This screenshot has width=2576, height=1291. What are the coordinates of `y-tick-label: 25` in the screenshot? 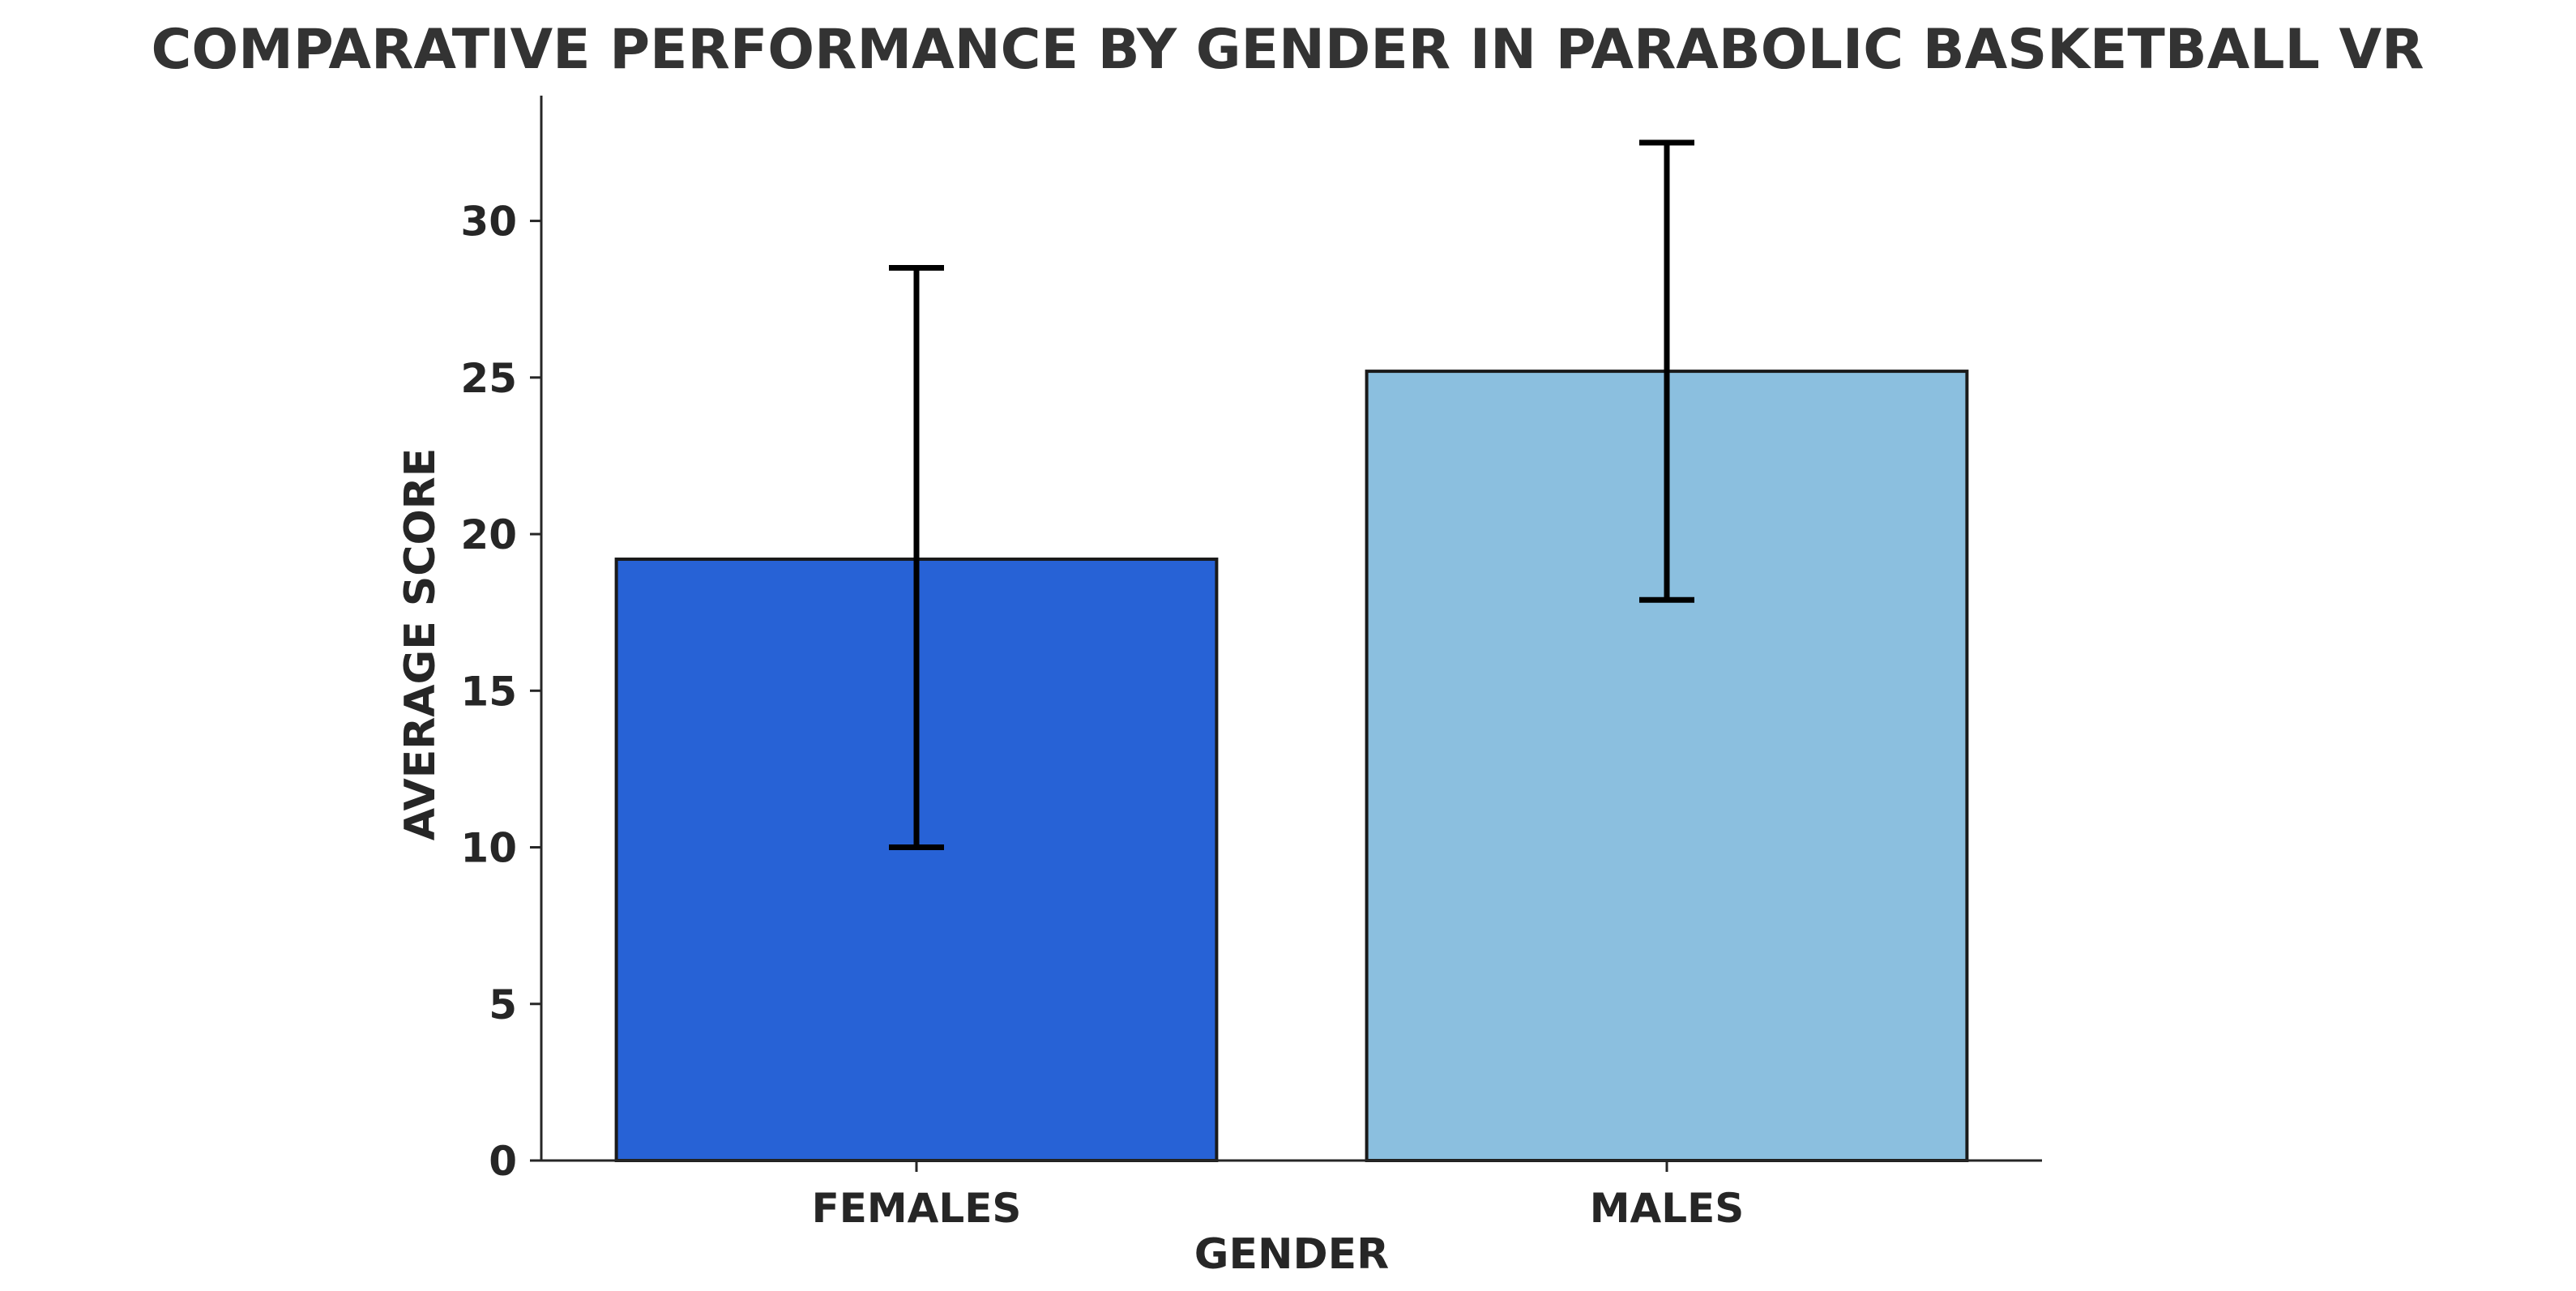 It's located at (488, 378).